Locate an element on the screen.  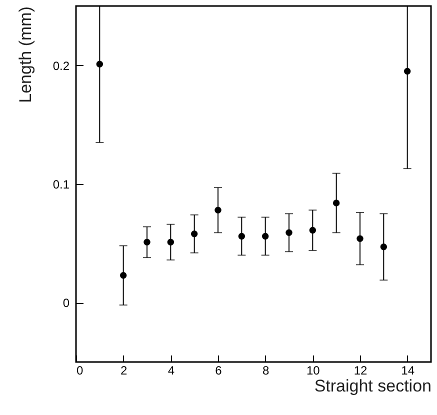
y-tick-label: 0.1 is located at coordinates (61, 185).